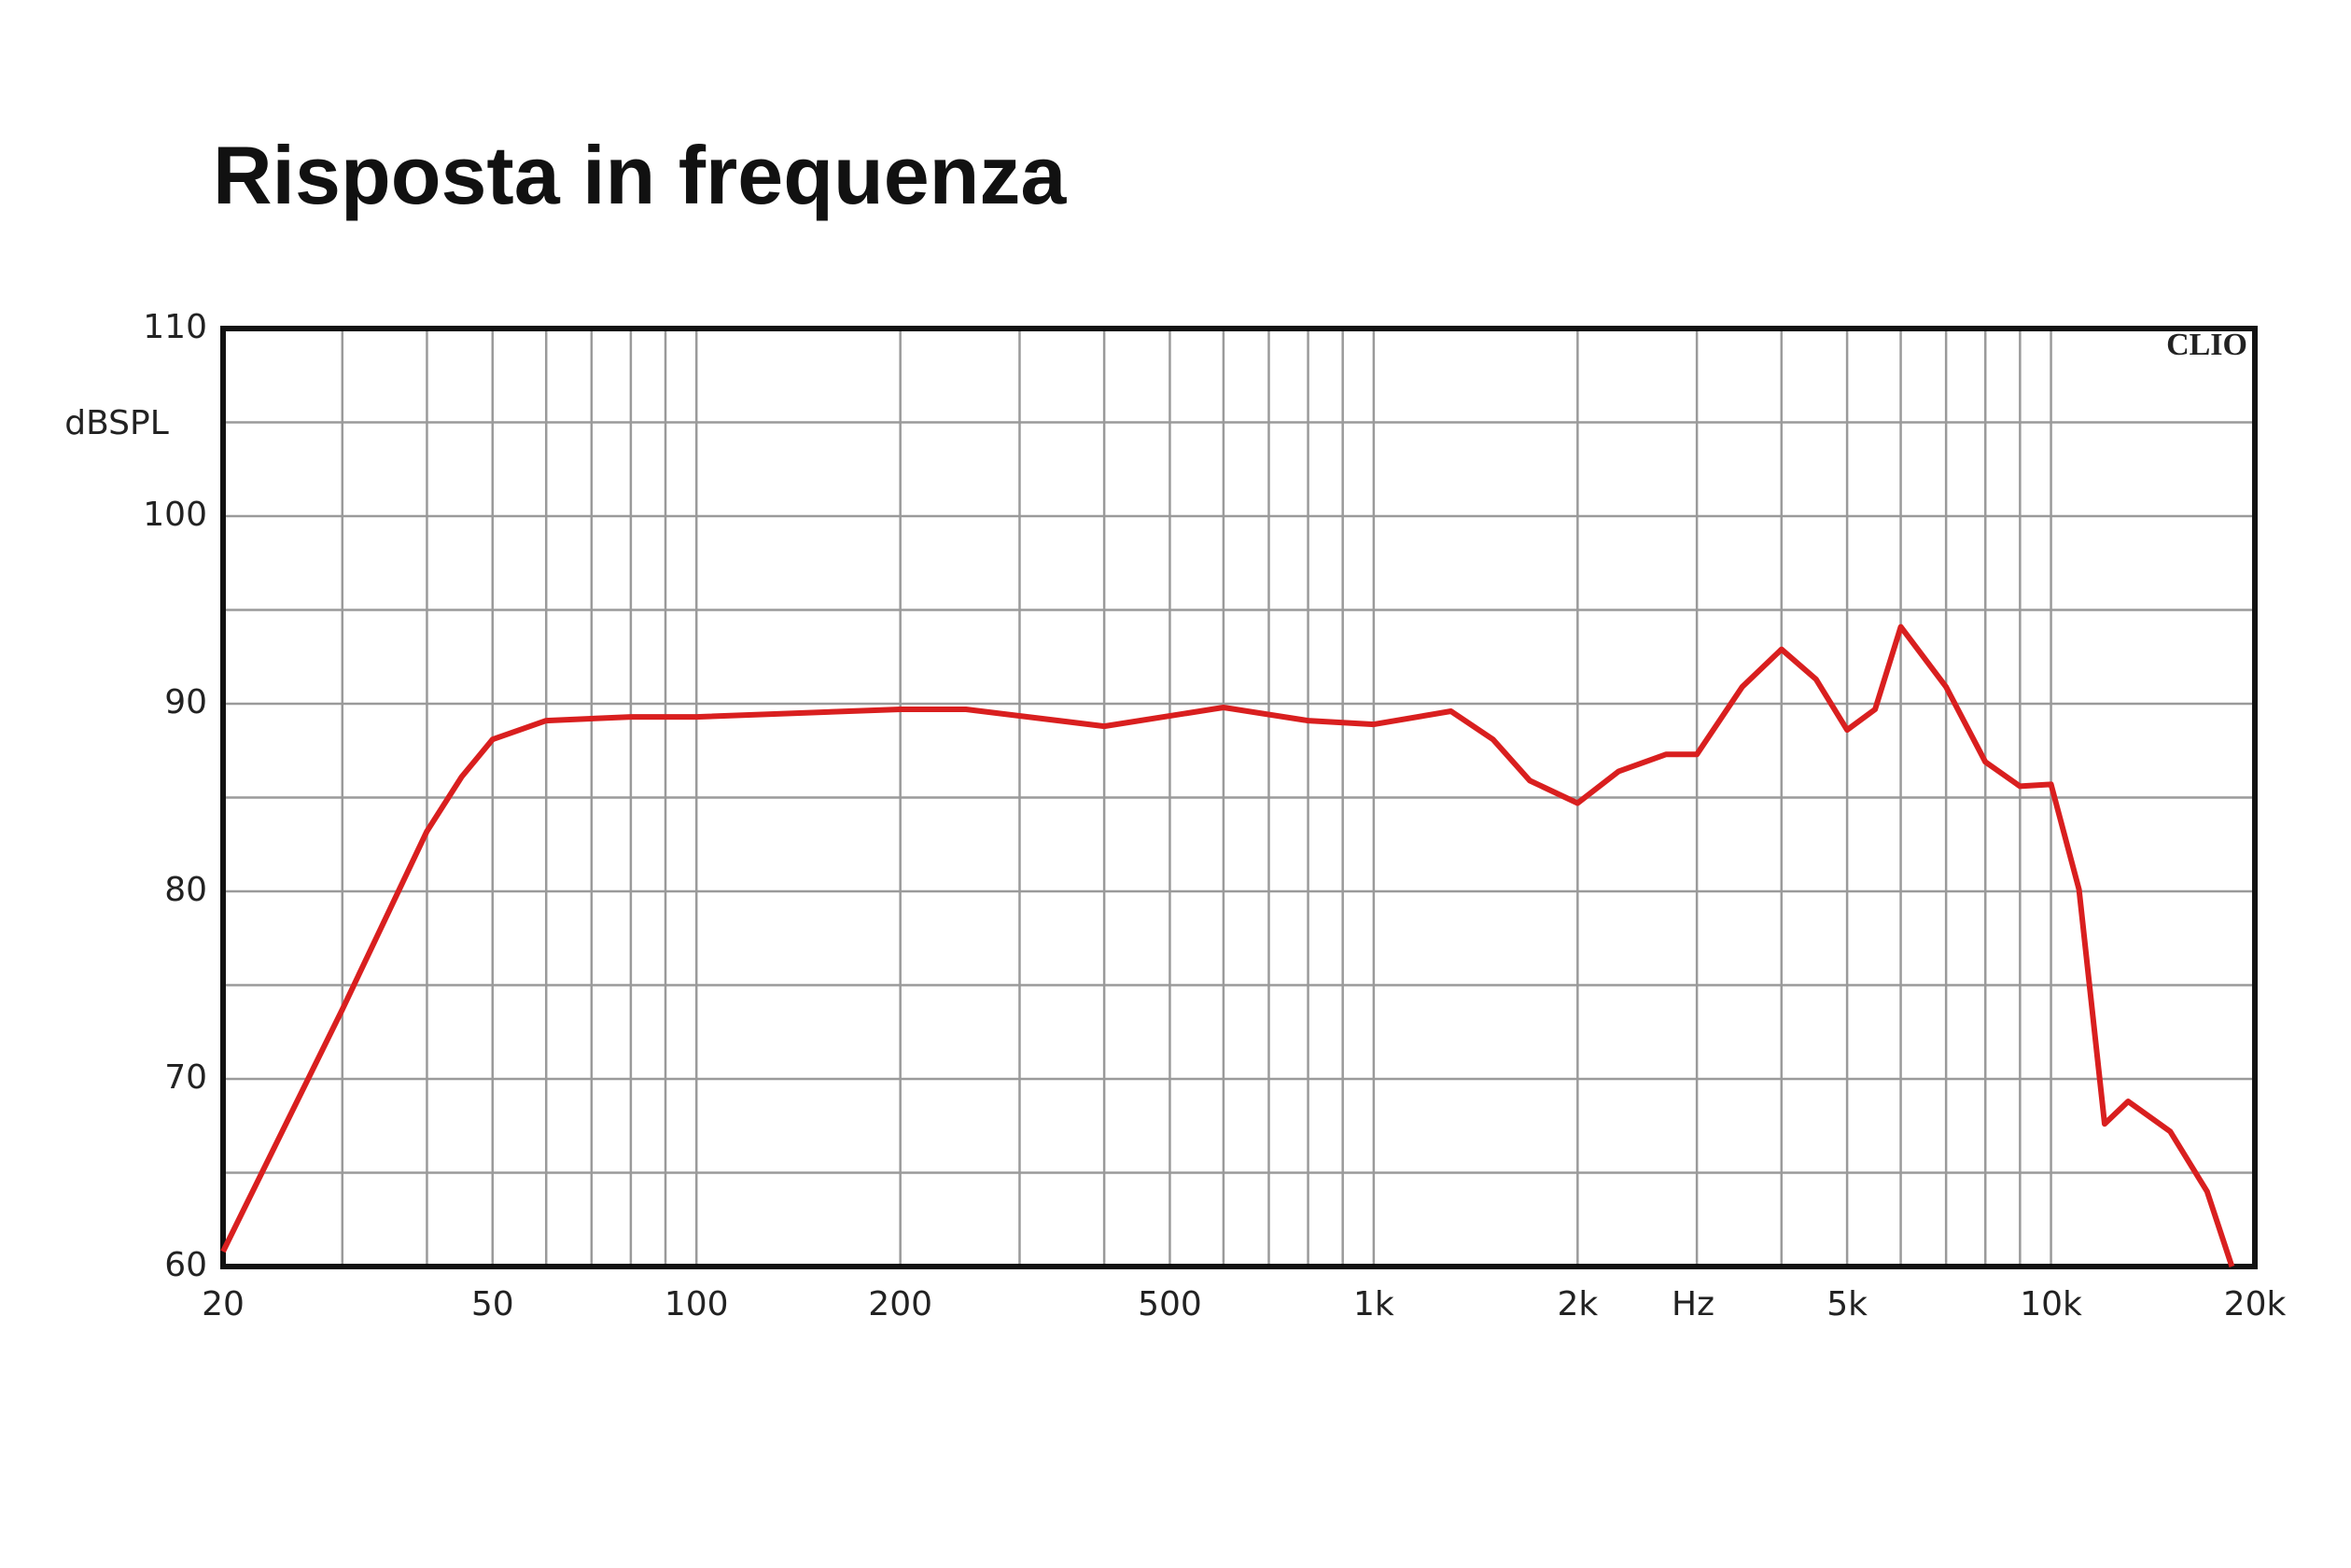 The width and height of the screenshot is (2351, 1568). What do you see at coordinates (175, 515) in the screenshot?
I see `y-tick-label: 100` at bounding box center [175, 515].